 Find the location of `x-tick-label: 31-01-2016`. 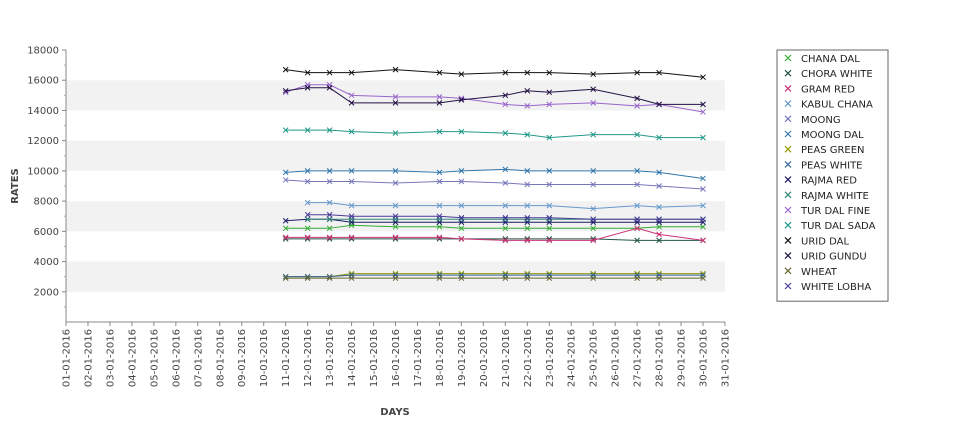

x-tick-label: 31-01-2016 is located at coordinates (726, 358).